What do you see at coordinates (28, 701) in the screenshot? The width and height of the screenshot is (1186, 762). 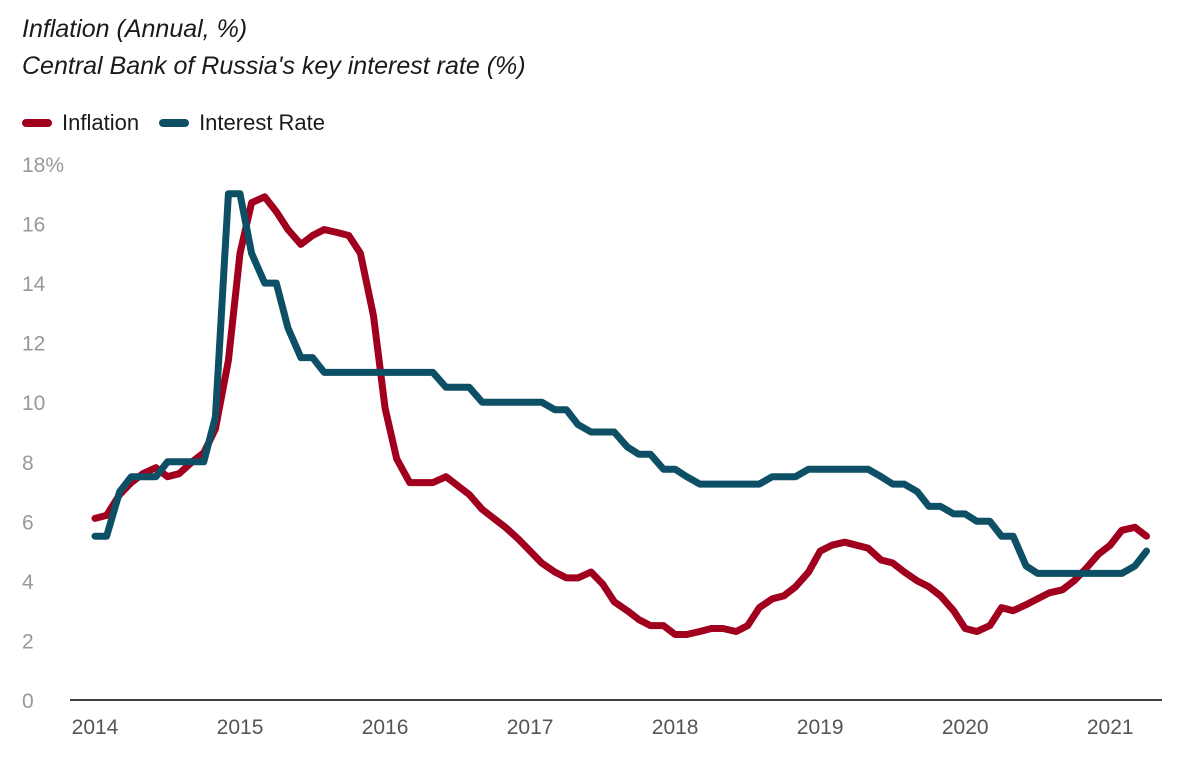 I see `y-tick-label: 0` at bounding box center [28, 701].